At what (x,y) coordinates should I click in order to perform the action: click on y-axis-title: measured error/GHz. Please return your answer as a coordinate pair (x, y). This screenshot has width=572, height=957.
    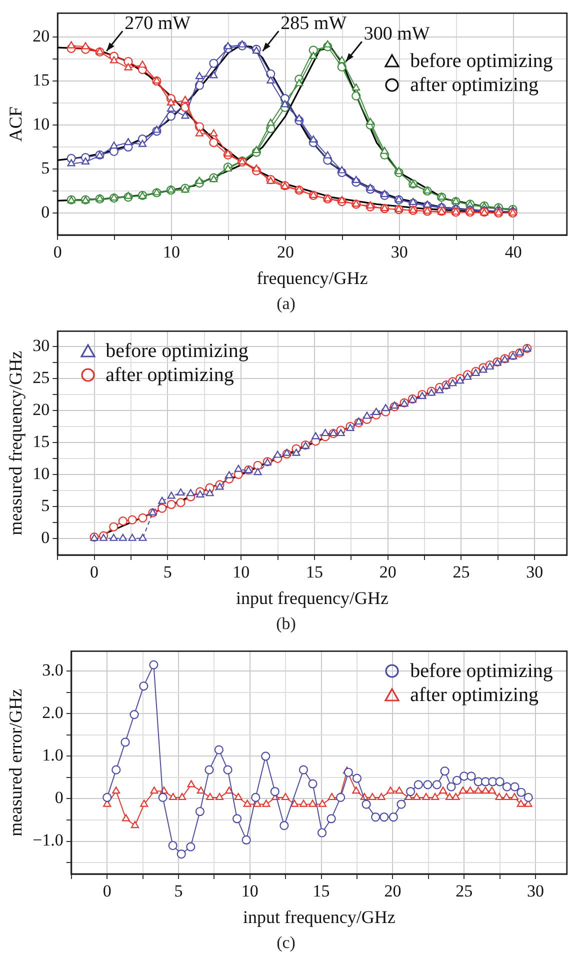
    Looking at the image, I should click on (16, 762).